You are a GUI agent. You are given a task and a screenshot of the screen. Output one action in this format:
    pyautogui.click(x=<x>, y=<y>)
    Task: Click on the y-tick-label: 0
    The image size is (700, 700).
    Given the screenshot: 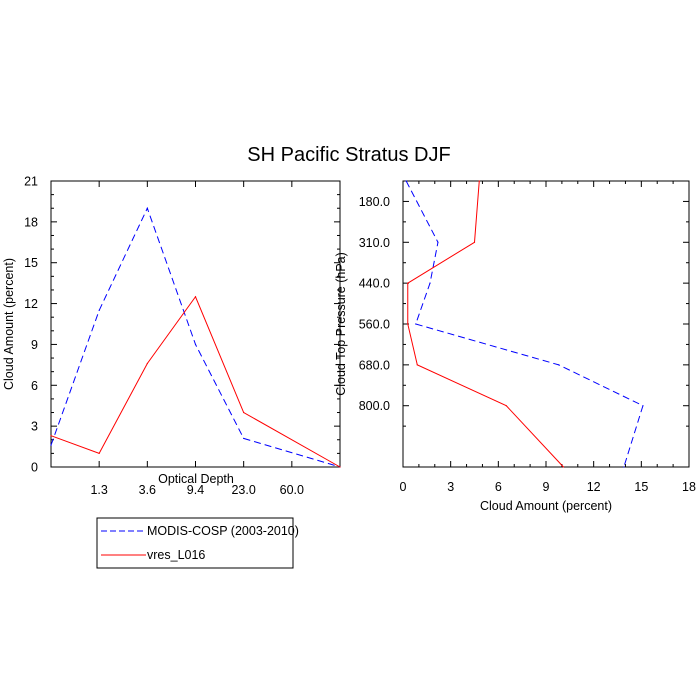 What is the action you would take?
    pyautogui.click(x=34, y=468)
    